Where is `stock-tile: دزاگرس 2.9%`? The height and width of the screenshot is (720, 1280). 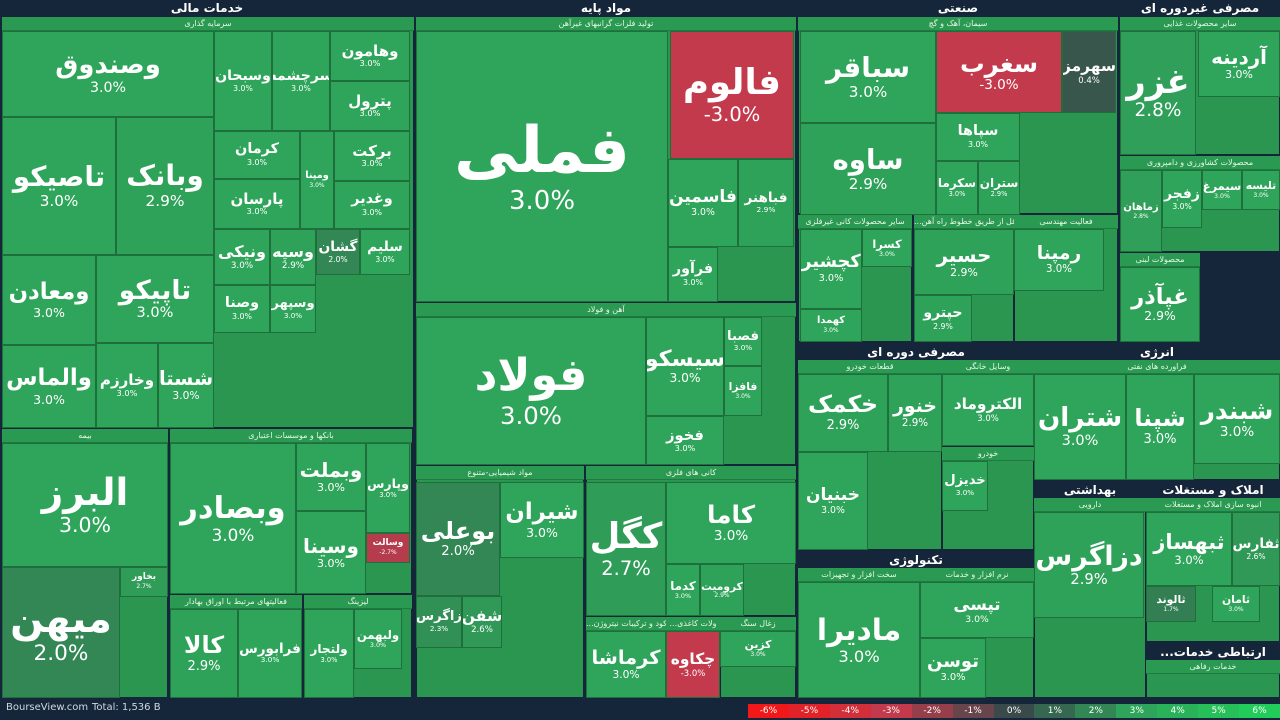 stock-tile: دزاگرس 2.9% is located at coordinates (1089, 565).